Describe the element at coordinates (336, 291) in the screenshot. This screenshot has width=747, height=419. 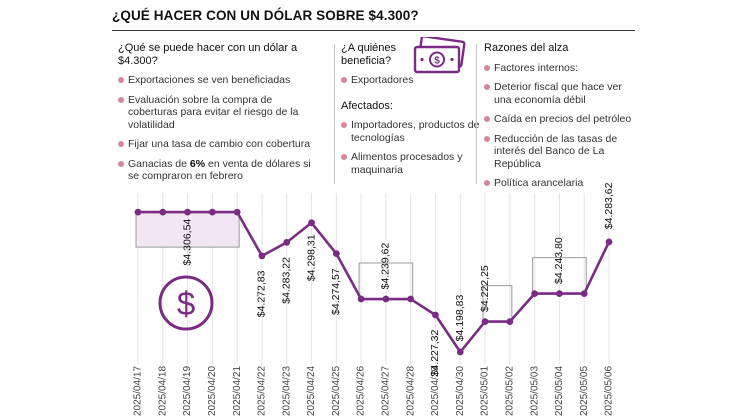
I see `data-label: $4.274,57` at that location.